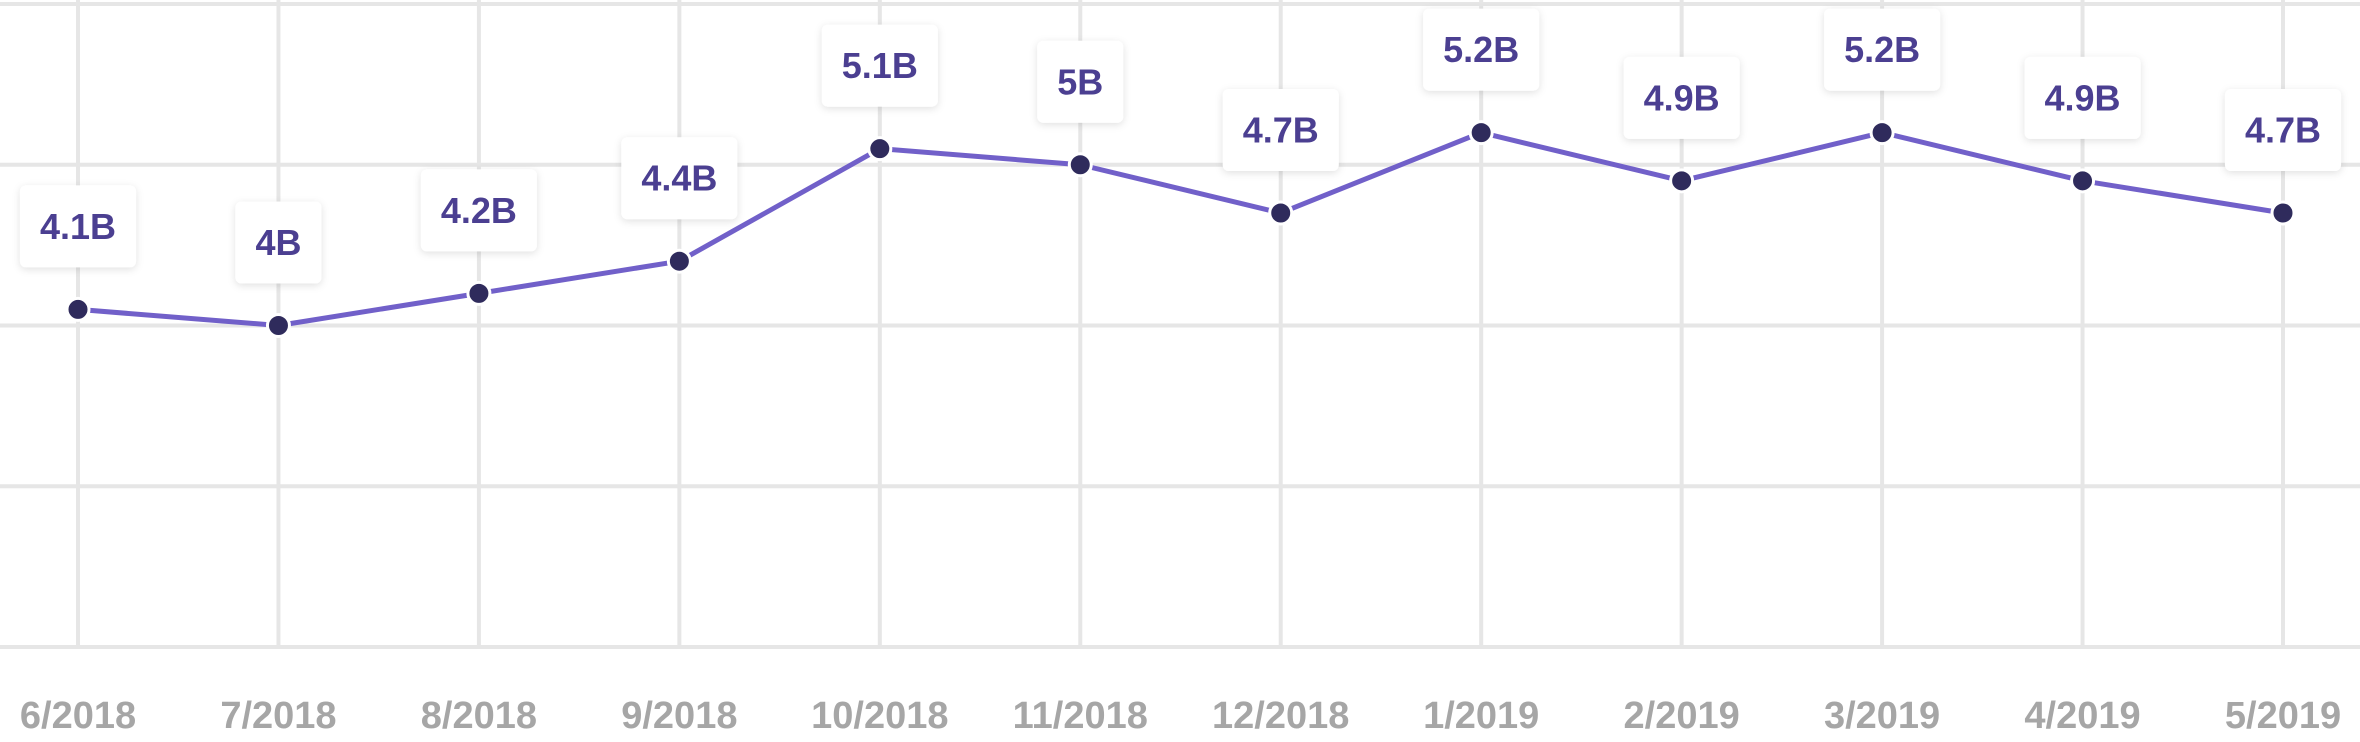 This screenshot has height=742, width=2360. Describe the element at coordinates (78, 716) in the screenshot. I see `x-tick-label: 6/2018` at that location.